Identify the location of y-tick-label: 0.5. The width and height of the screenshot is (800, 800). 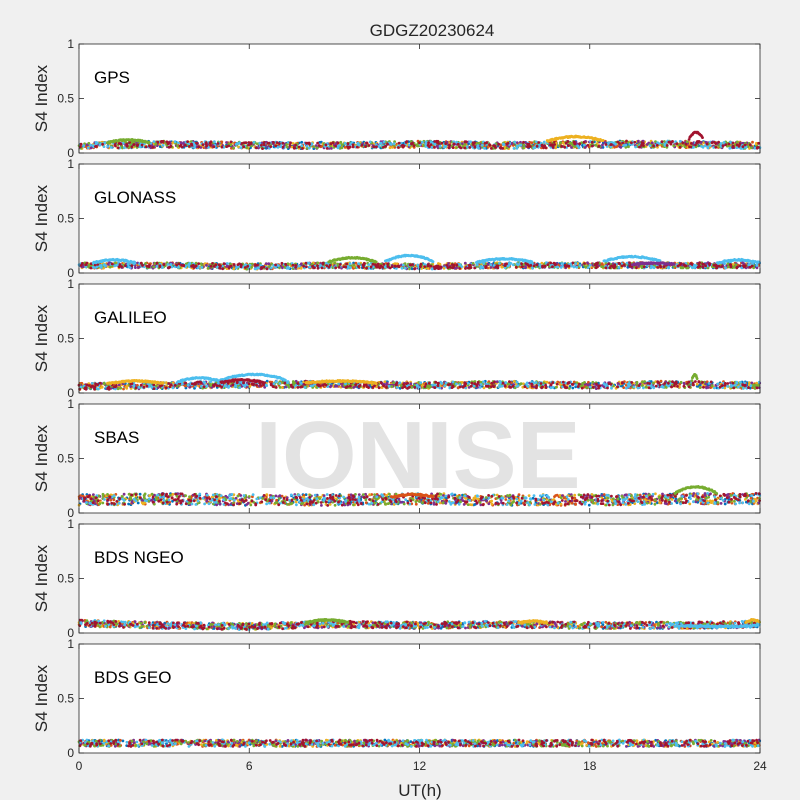
(65, 219).